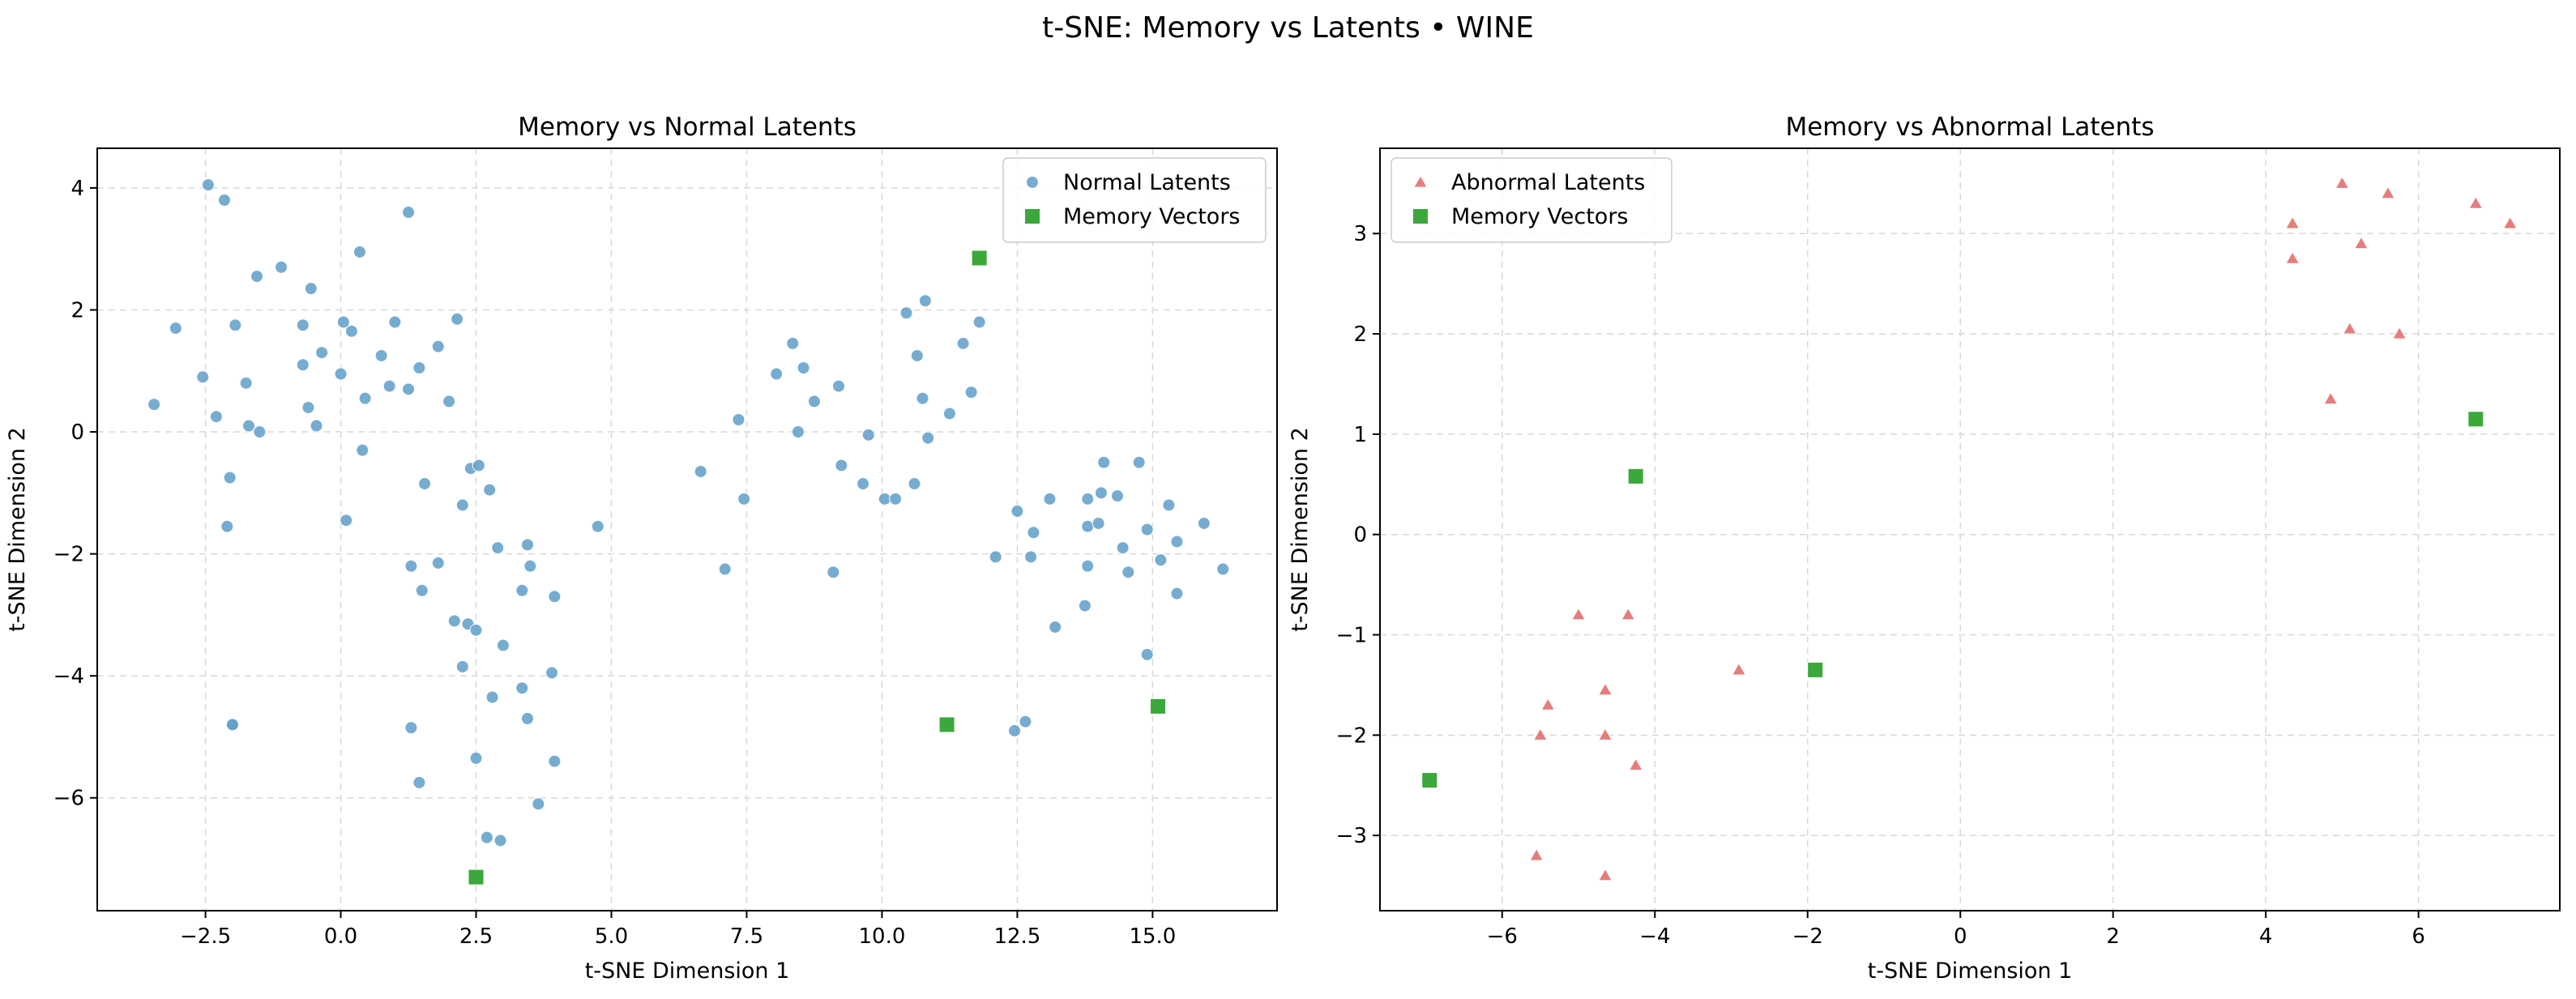 The image size is (2576, 999). Describe the element at coordinates (1147, 182) in the screenshot. I see `legend-label: Normal Latents` at that location.